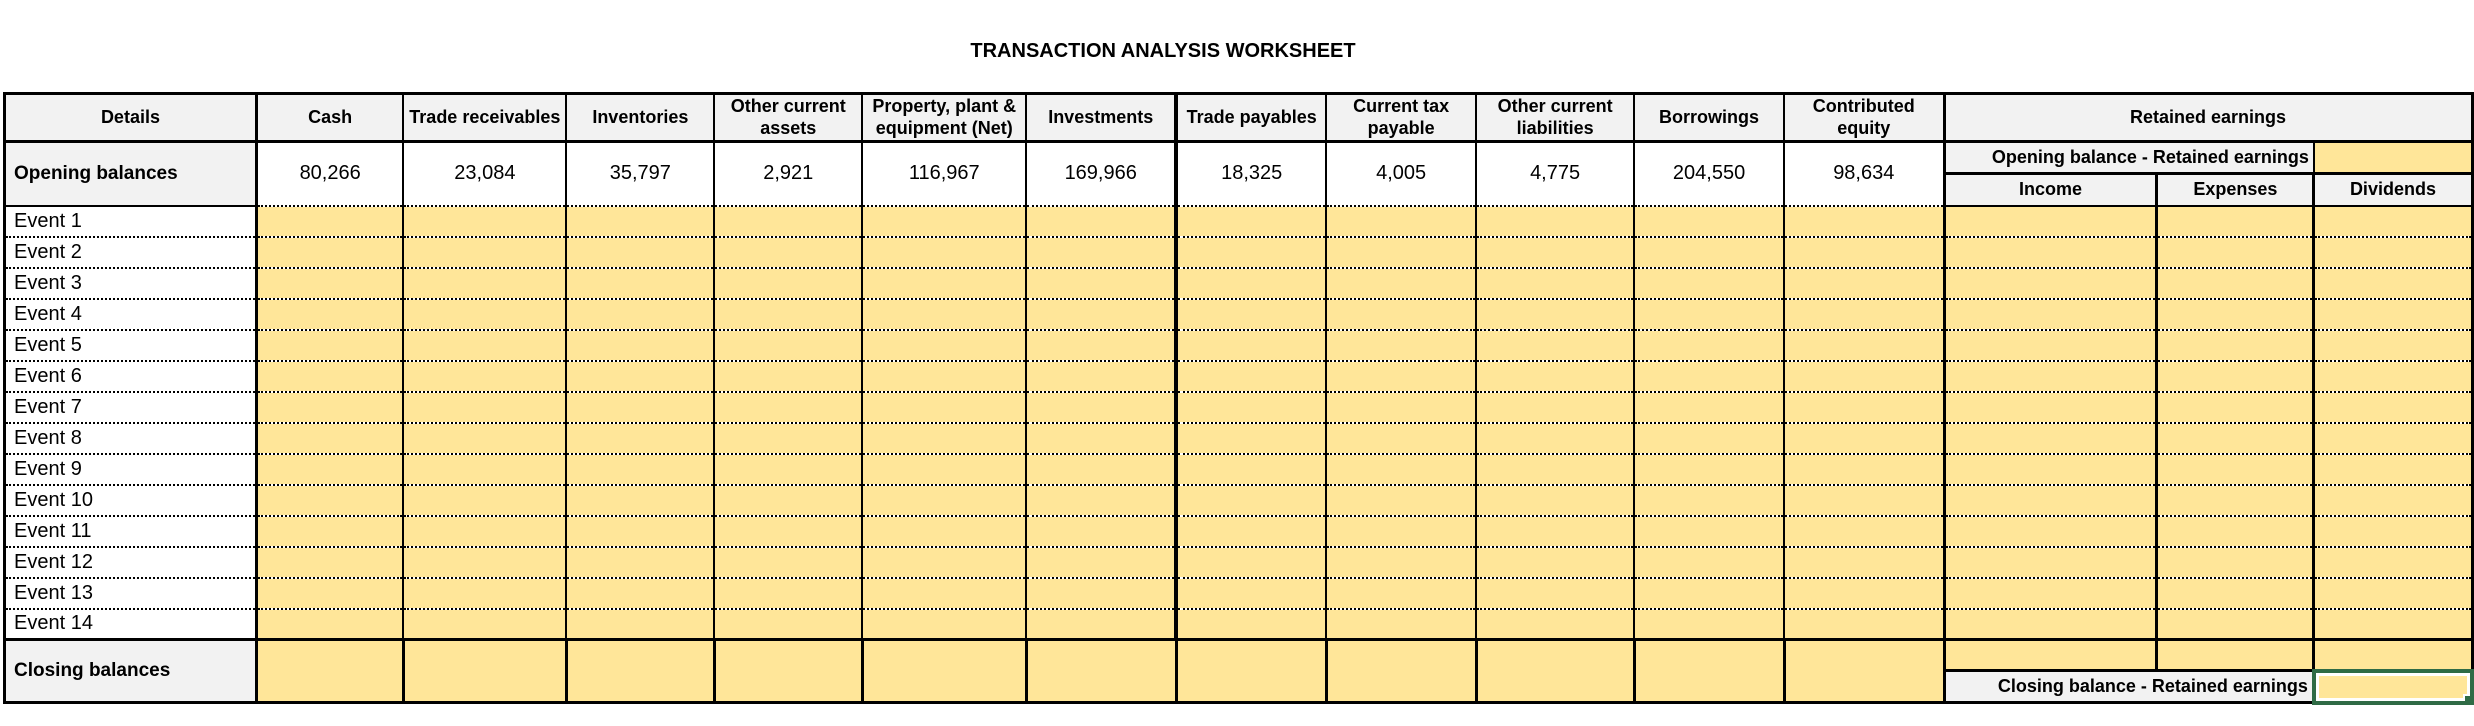  Describe the element at coordinates (1864, 671) in the screenshot. I see `closing-contributed-equity-cell` at that location.